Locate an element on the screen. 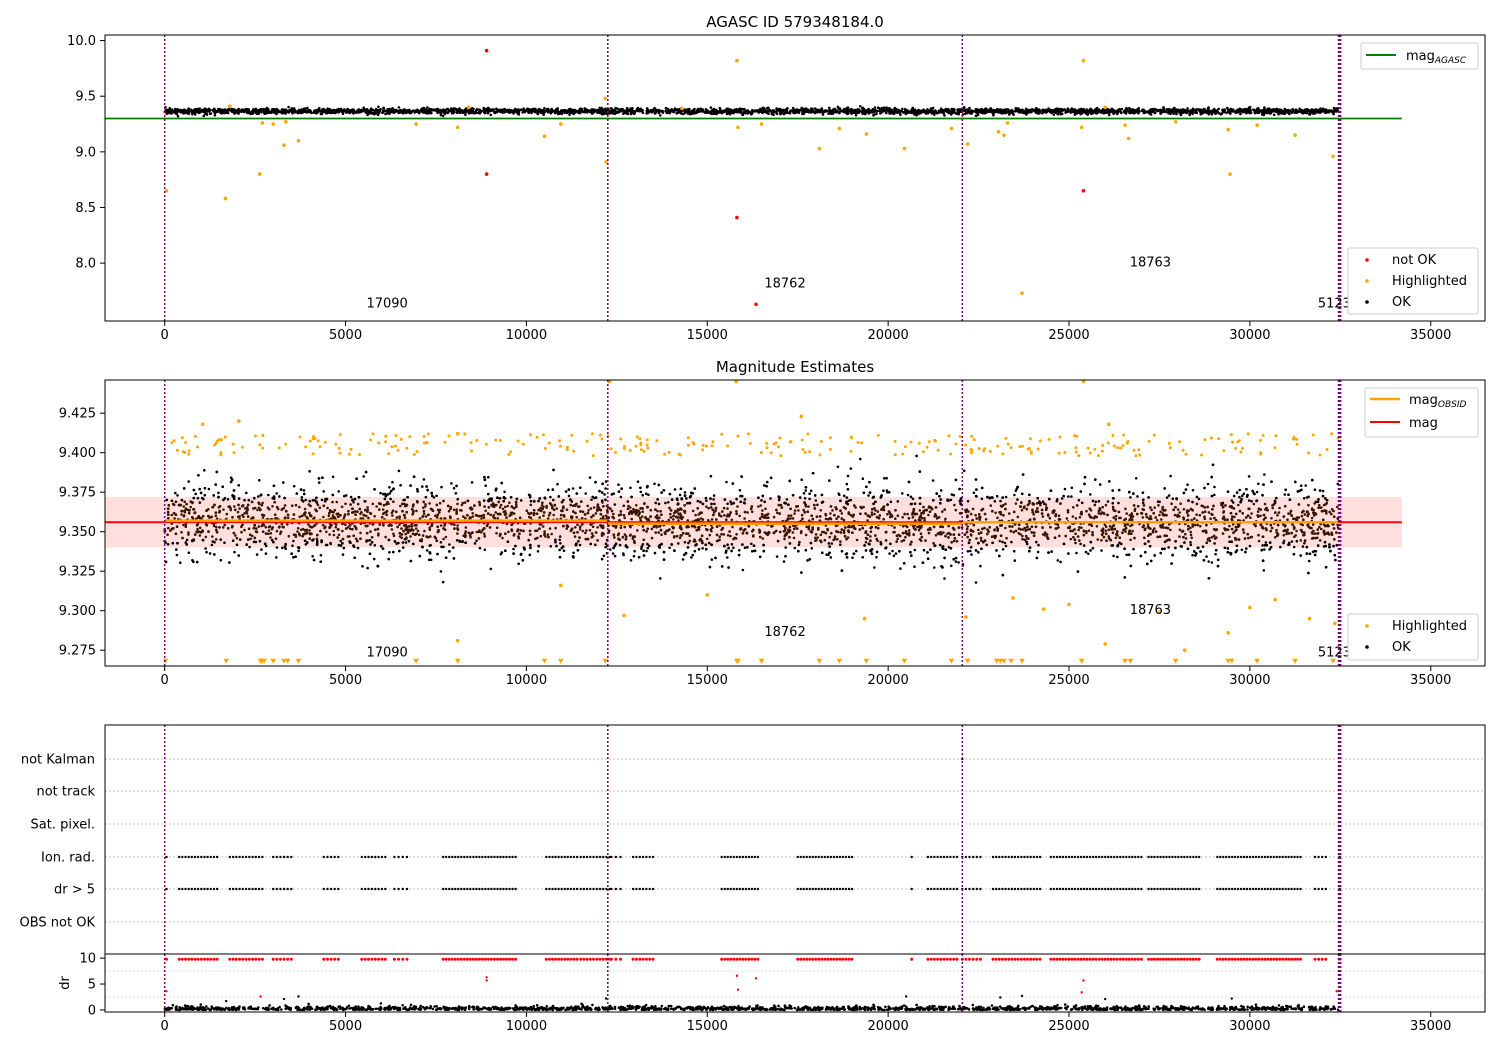 This screenshot has height=1050, width=1500. agasc-ytick-label: 9.0 is located at coordinates (85, 152).